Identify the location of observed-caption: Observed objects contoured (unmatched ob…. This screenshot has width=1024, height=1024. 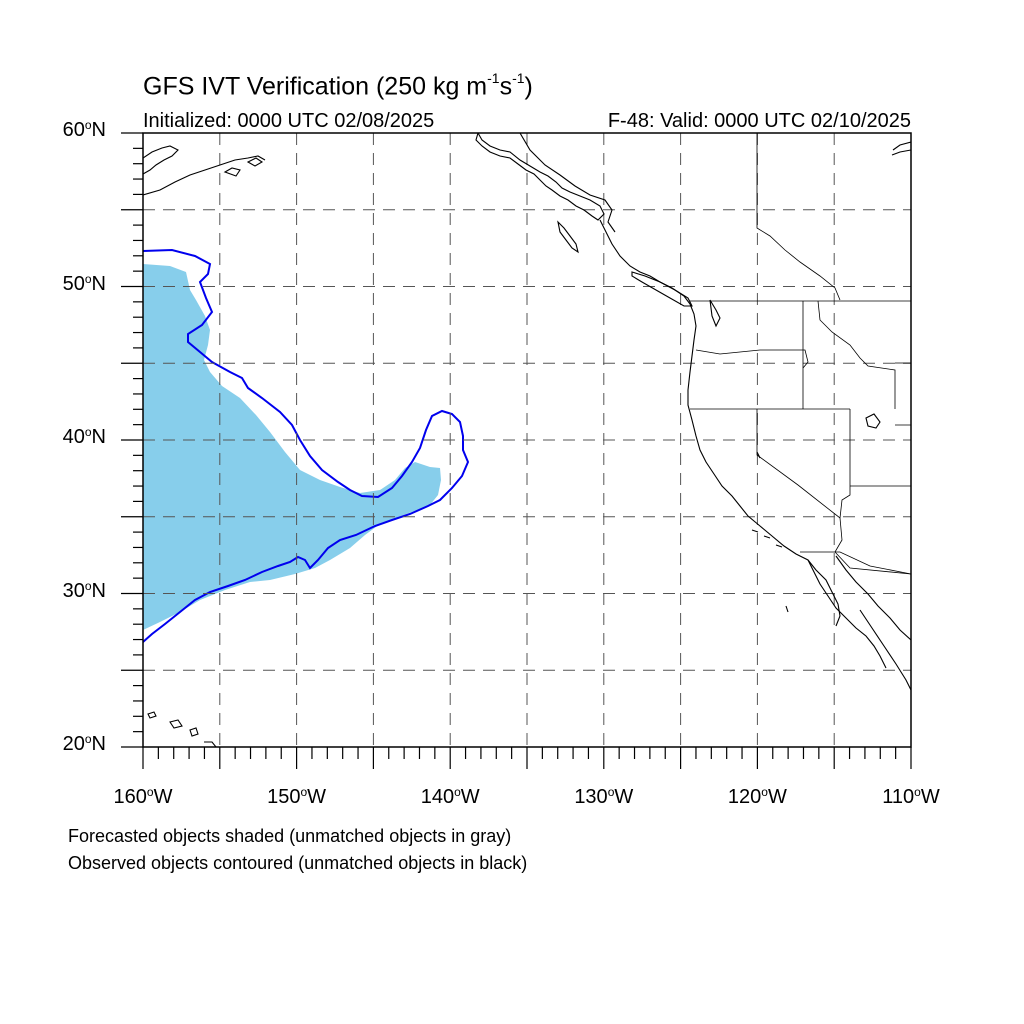
(298, 863).